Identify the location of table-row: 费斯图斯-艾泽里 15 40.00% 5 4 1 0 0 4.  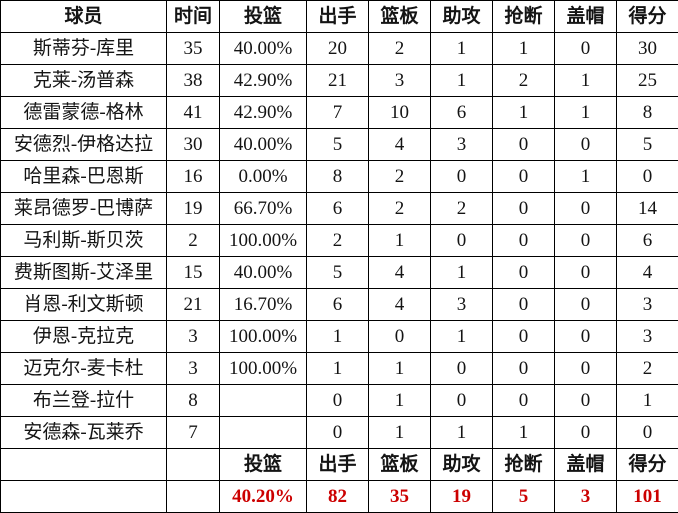
(339, 272).